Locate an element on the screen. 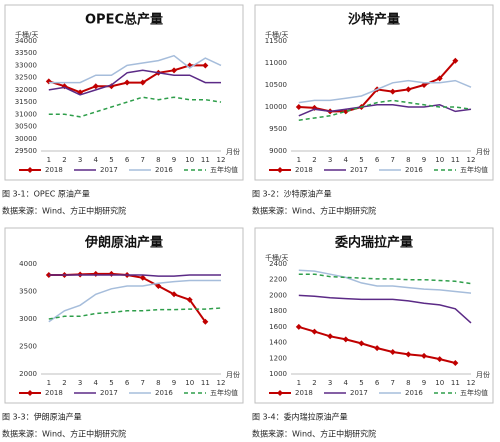 The image size is (500, 442). y-tick-label: 11500 is located at coordinates (276, 41).